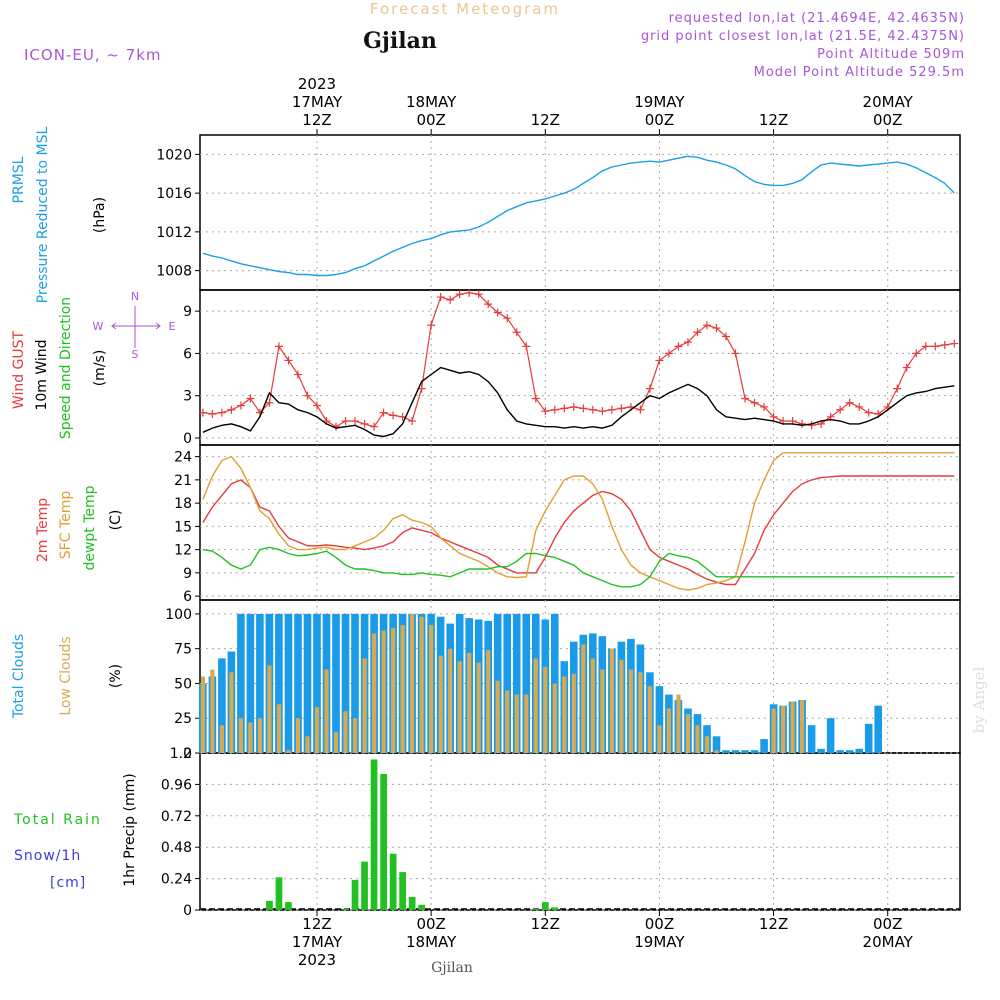 This screenshot has width=1000, height=1000. Describe the element at coordinates (430, 120) in the screenshot. I see `top-time-label: 00Z` at that location.